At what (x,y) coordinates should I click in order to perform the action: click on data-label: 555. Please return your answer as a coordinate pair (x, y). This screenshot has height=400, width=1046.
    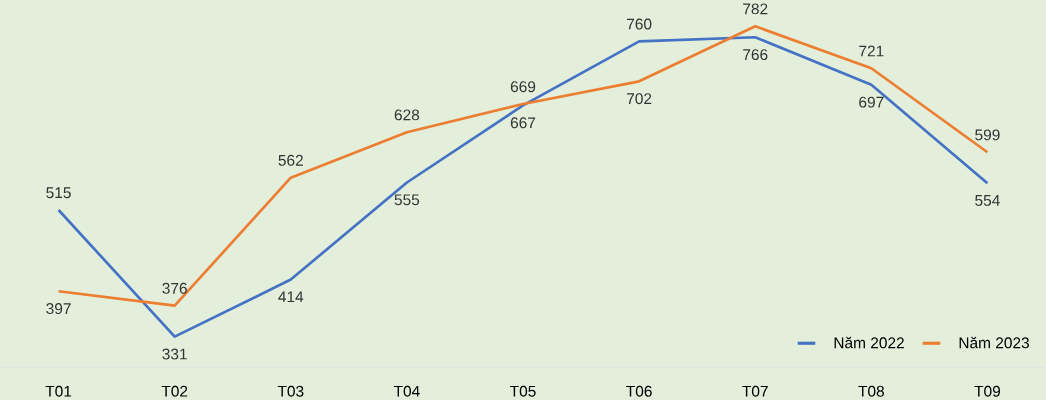
    Looking at the image, I should click on (407, 200).